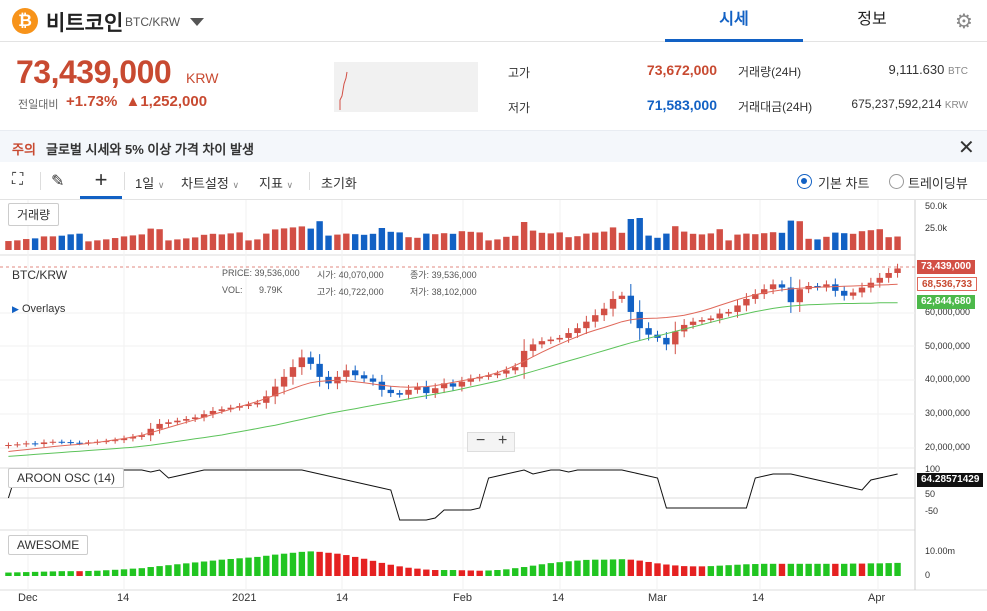  What do you see at coordinates (896, 104) in the screenshot?
I see `amount-number: 675,237,592,214` at bounding box center [896, 104].